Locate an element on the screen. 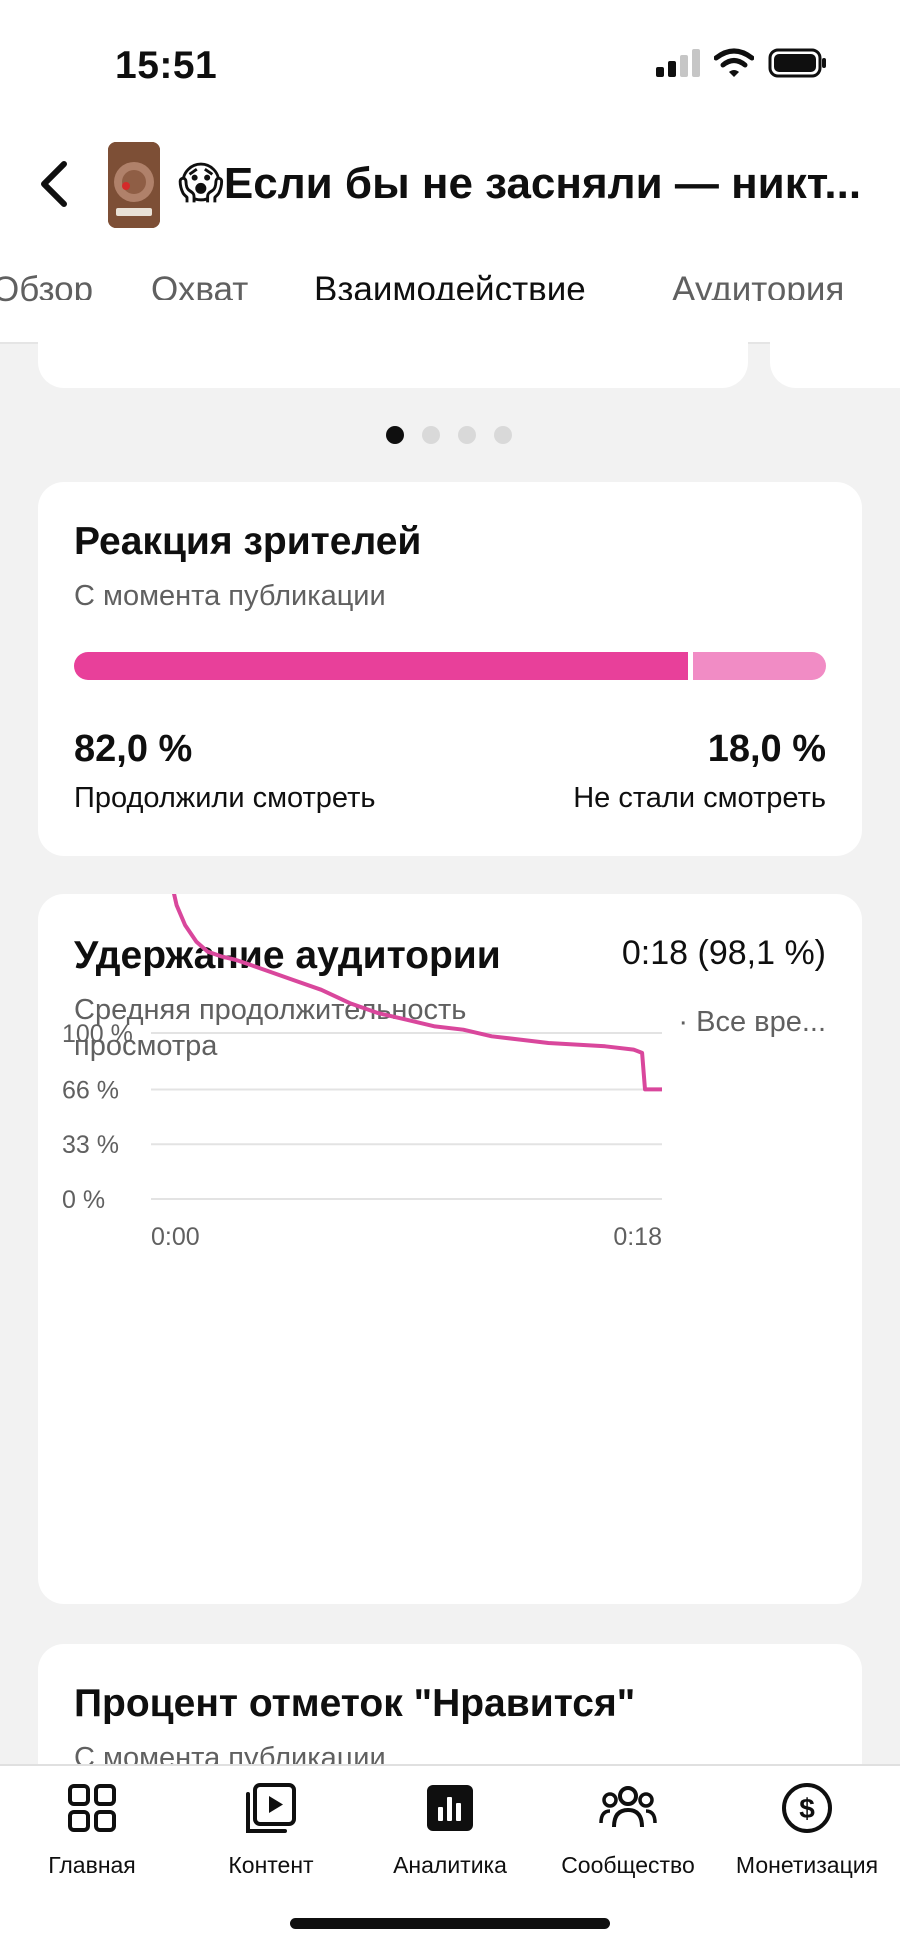 The image size is (900, 1951). y-tick-label: 100 % is located at coordinates (97, 1034).